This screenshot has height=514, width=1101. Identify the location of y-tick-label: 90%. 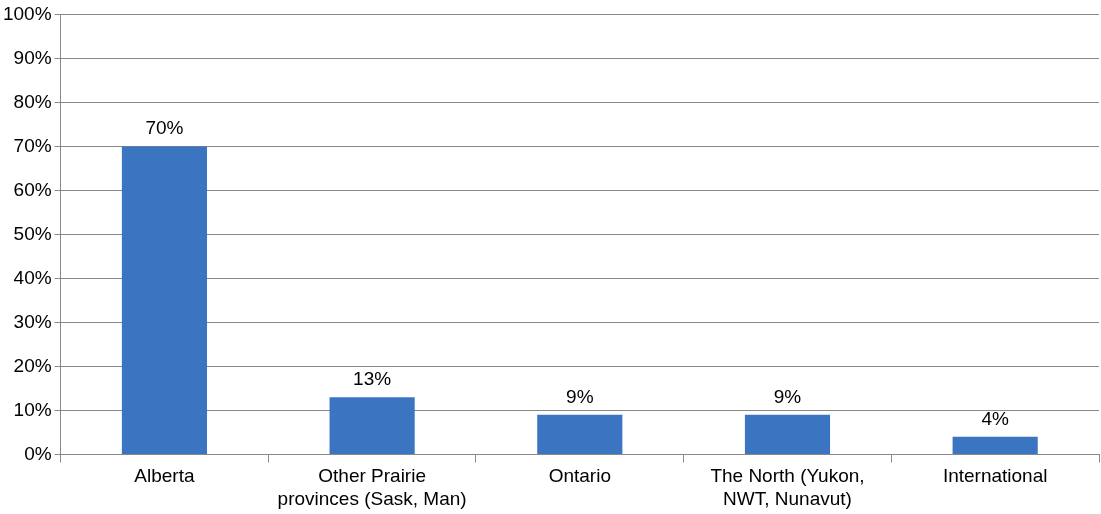
(32, 57).